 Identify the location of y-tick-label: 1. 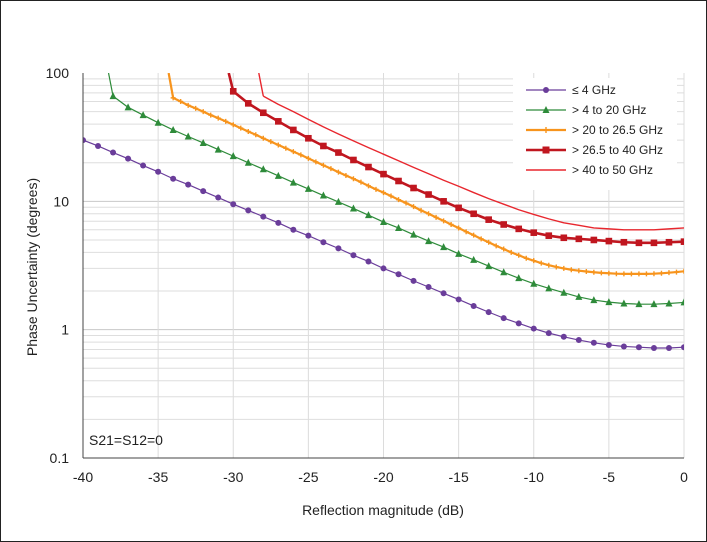
(65, 330).